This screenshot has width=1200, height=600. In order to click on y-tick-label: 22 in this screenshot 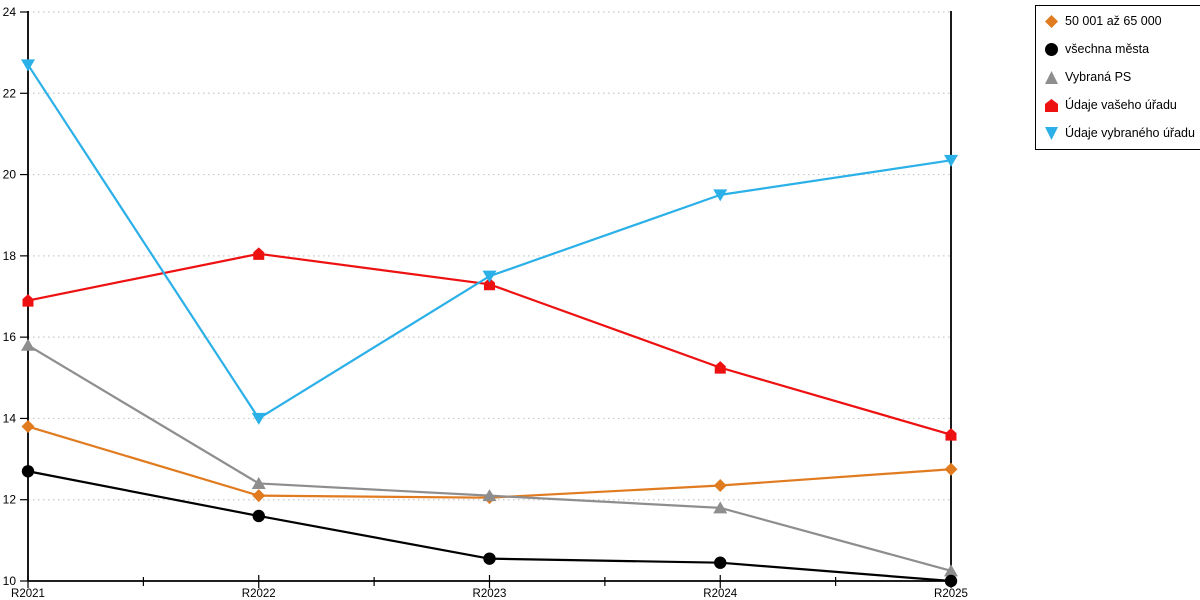, I will do `click(10, 93)`.